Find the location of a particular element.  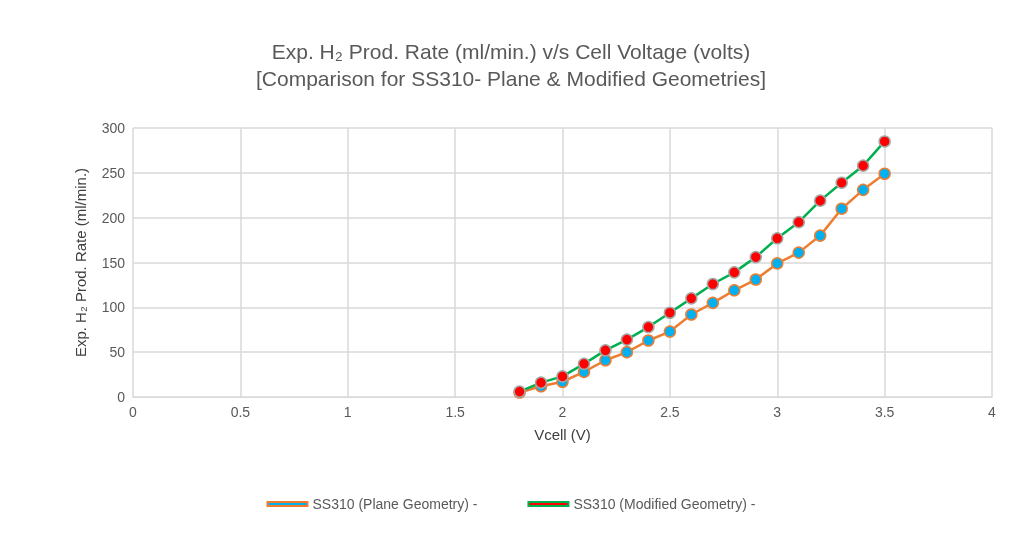

y-tick-label: 100 is located at coordinates (113, 307).